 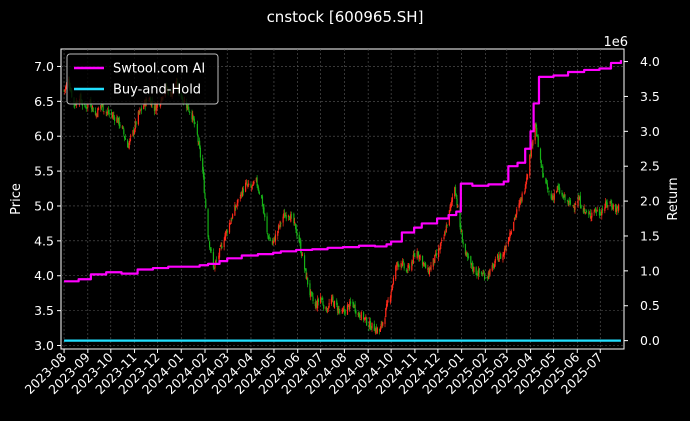 What do you see at coordinates (650, 131) in the screenshot?
I see `right-tick-label: 3.0` at bounding box center [650, 131].